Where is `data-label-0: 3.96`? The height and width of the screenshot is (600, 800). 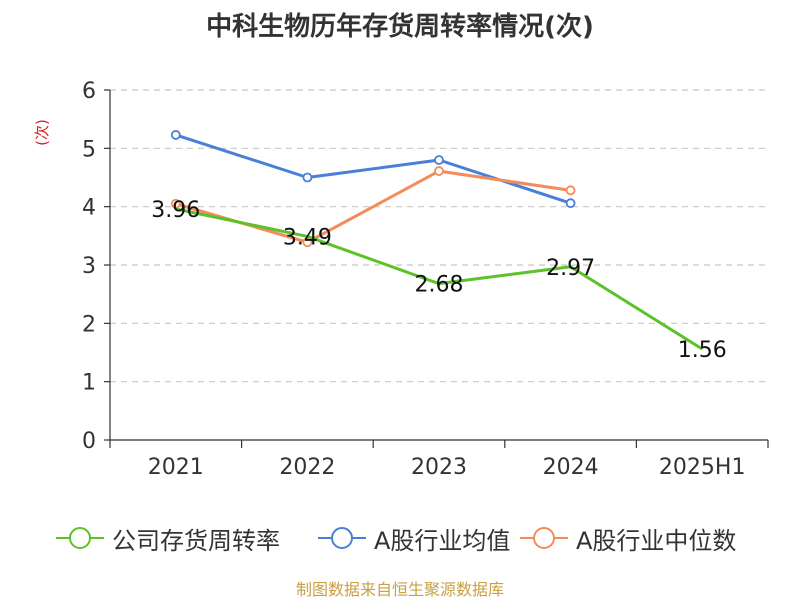
data-label-0: 3.96 is located at coordinates (175, 210).